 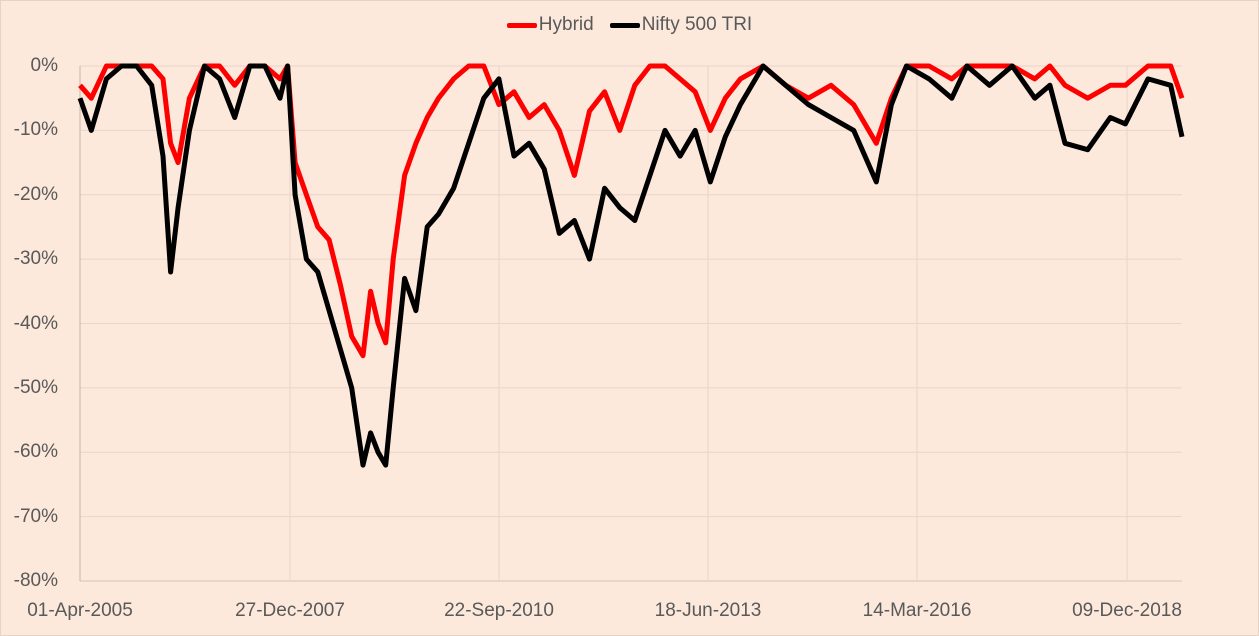 I want to click on legend-swatch-black-line-icon, so click(x=624, y=25).